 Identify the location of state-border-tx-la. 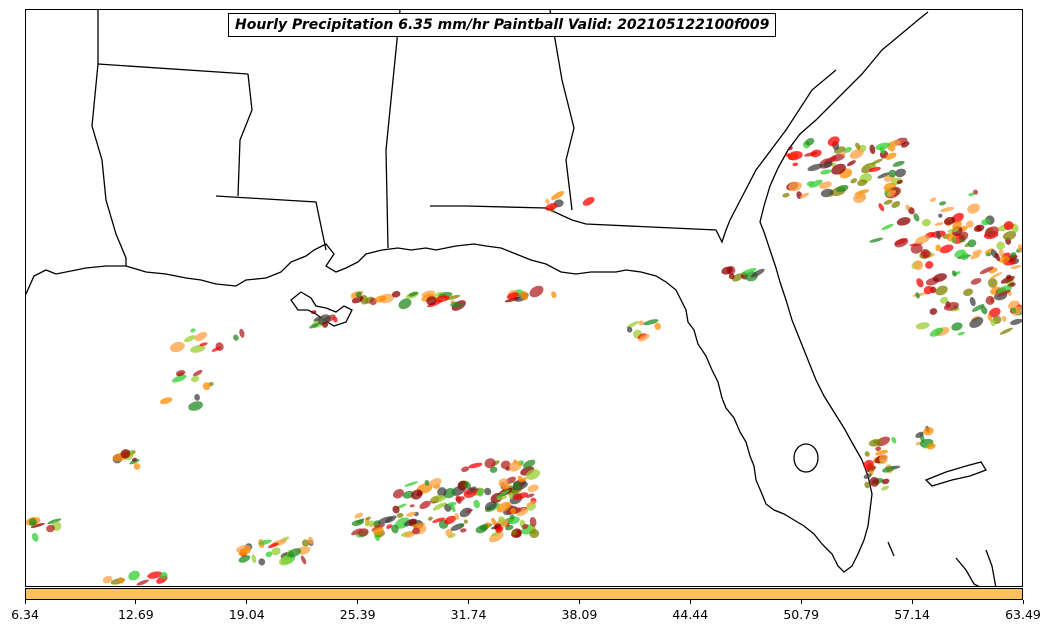
(109, 138).